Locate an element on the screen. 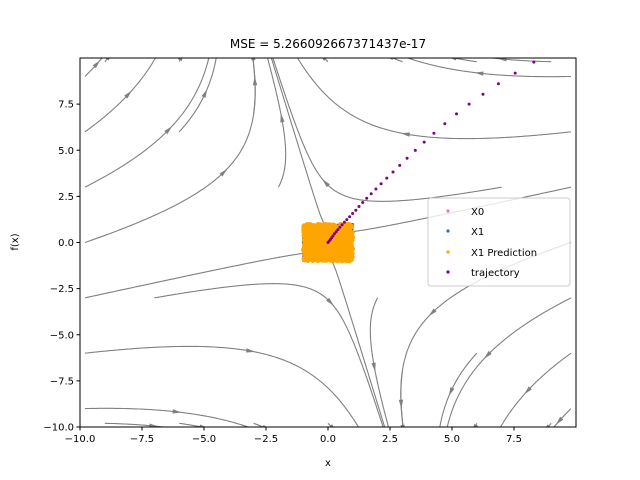 This screenshot has width=640, height=480. y-tick-label: 2.5 is located at coordinates (66, 197).